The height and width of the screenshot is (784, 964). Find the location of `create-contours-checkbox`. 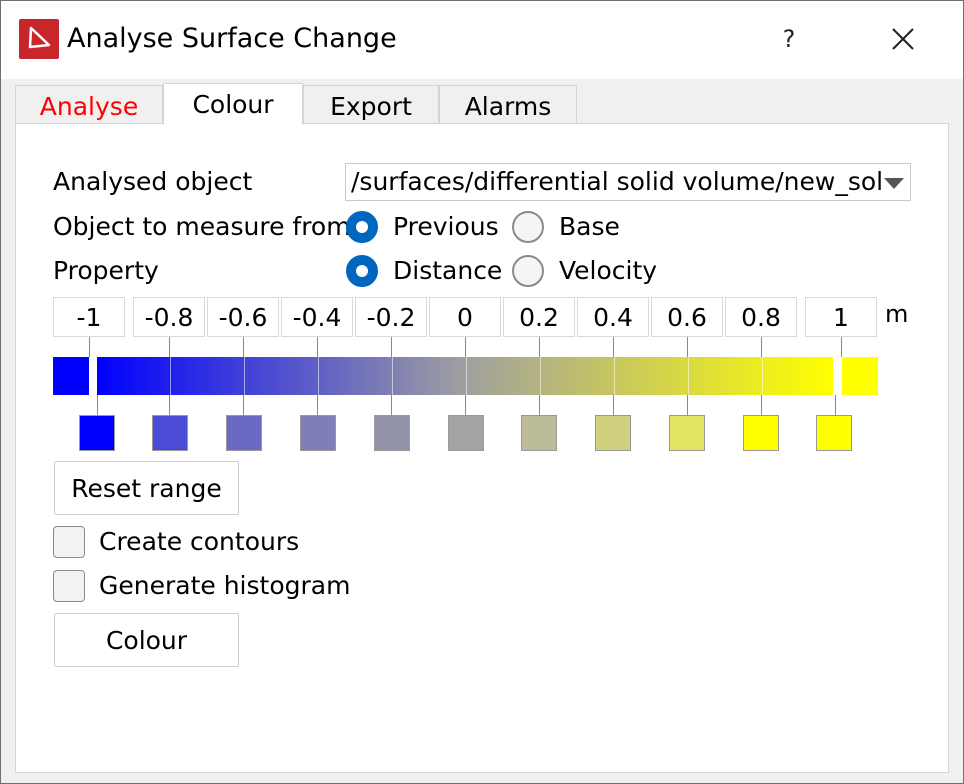

create-contours-checkbox is located at coordinates (69, 542).